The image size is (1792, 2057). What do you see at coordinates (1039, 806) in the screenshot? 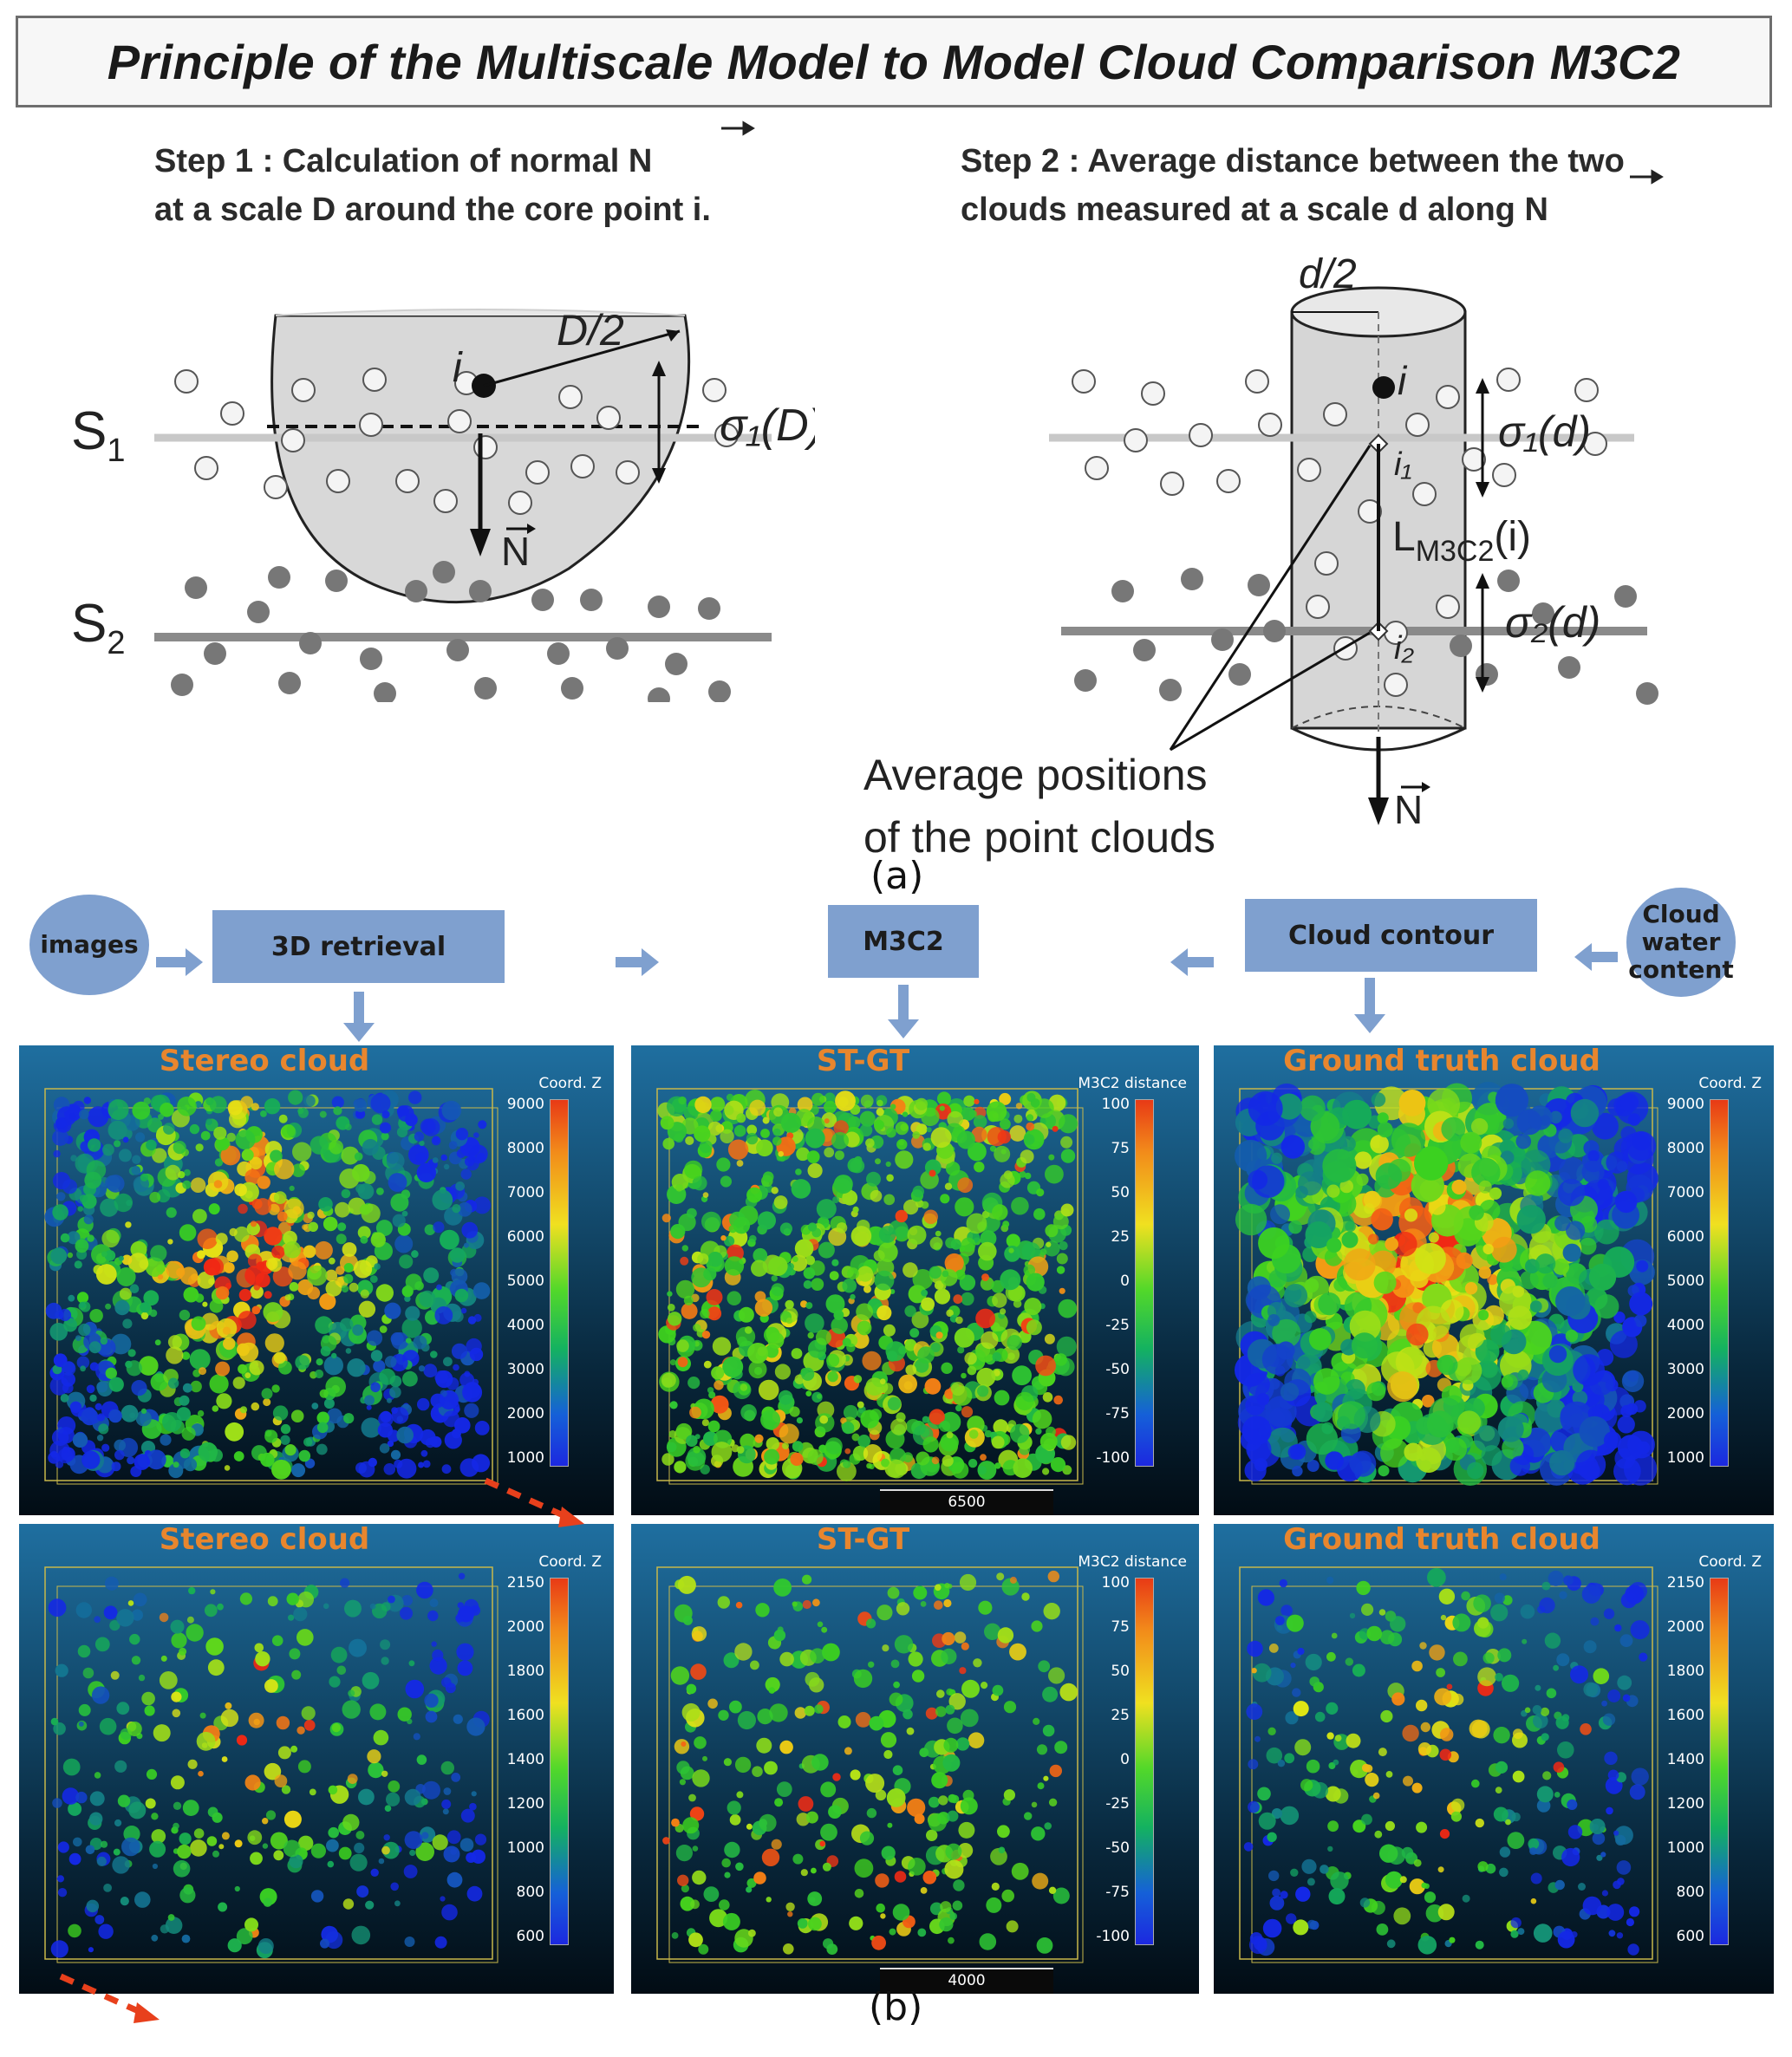
I see `avg-positions-text: Average positions of the point clouds` at bounding box center [1039, 806].